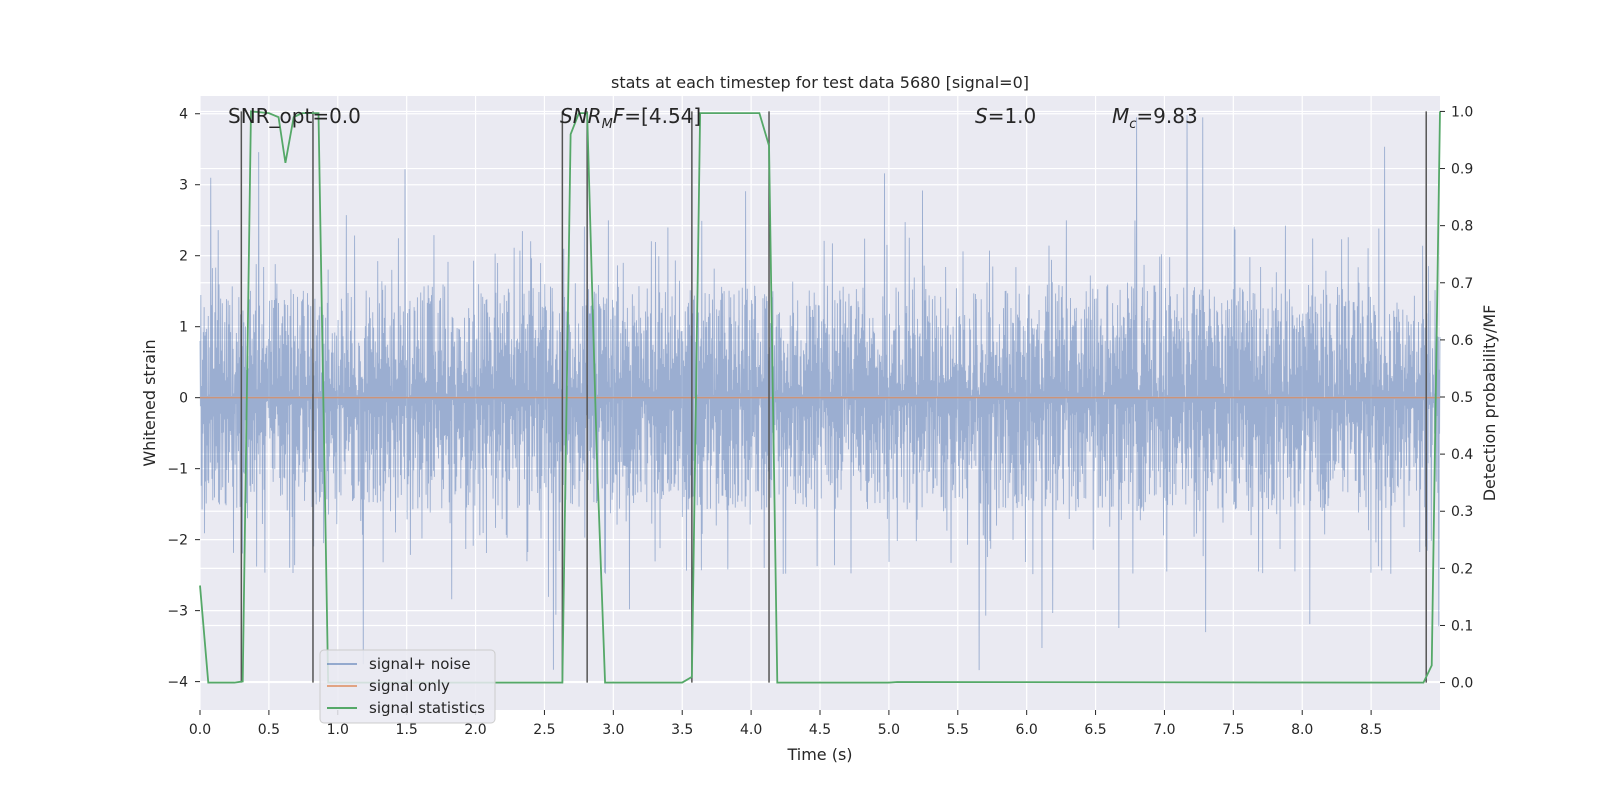 The image size is (1600, 800). I want to click on x-tick-label: 7.5, so click(1233, 730).